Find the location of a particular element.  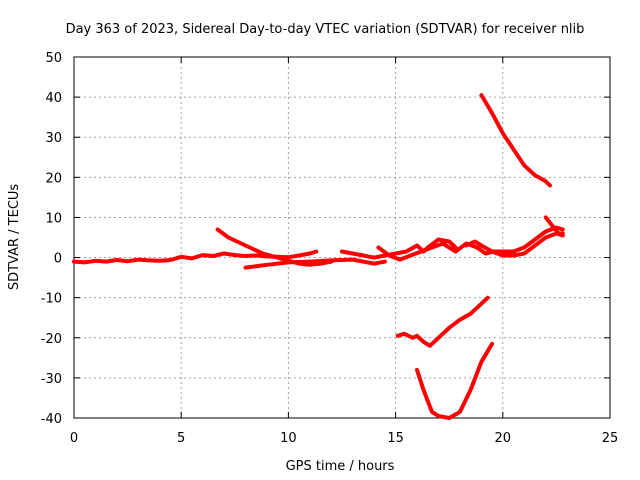

y-tick-label: 20 is located at coordinates (53, 178).